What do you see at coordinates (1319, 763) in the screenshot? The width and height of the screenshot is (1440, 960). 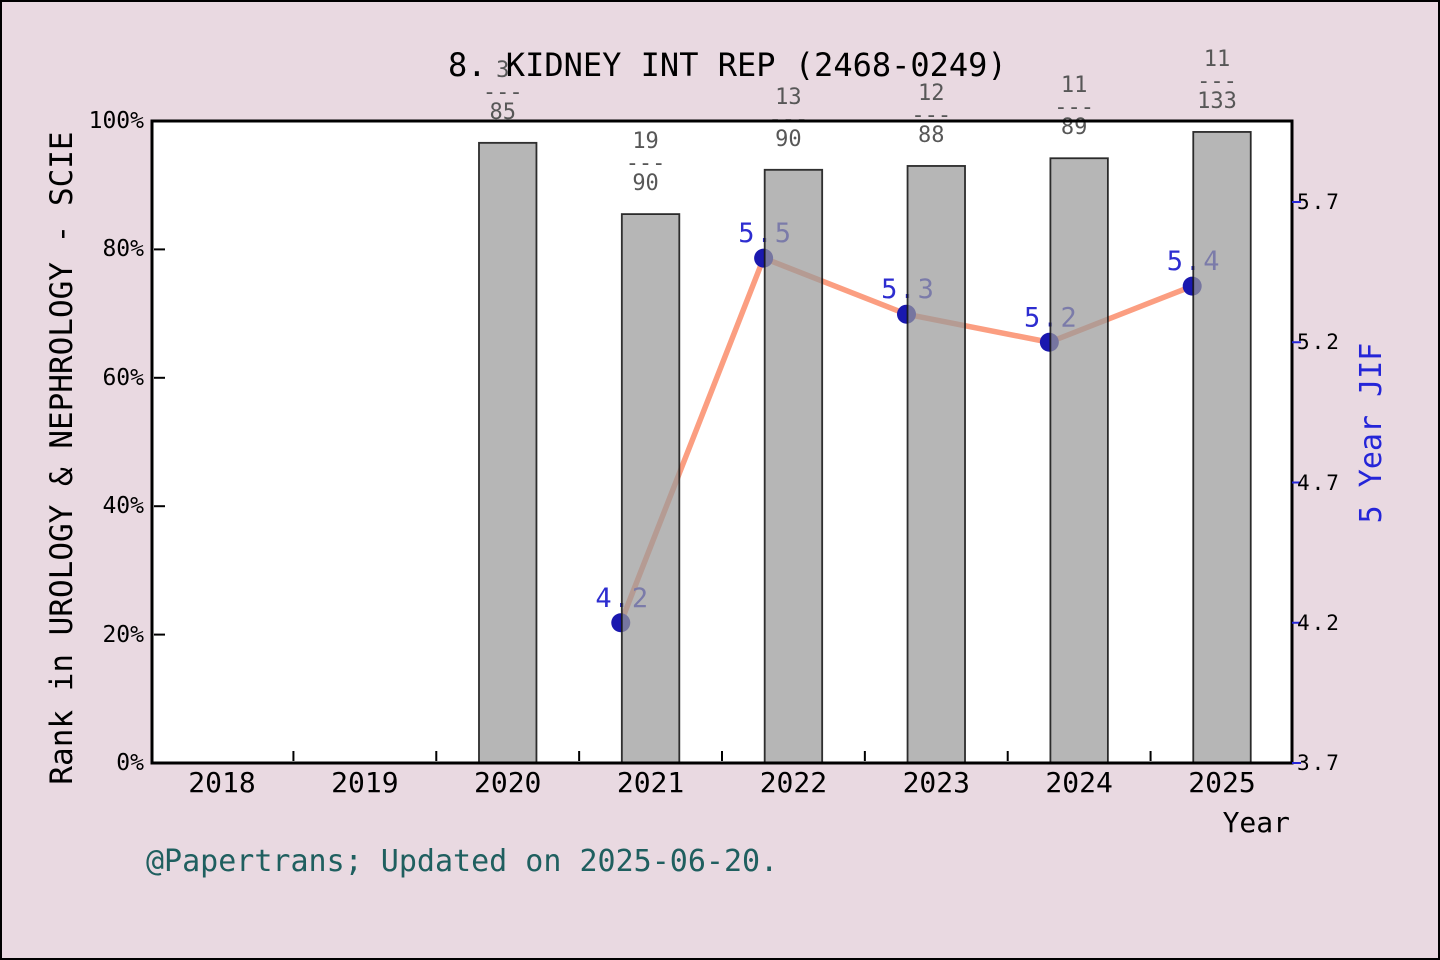 I see `right-axis-tick-label: 3.7` at bounding box center [1319, 763].